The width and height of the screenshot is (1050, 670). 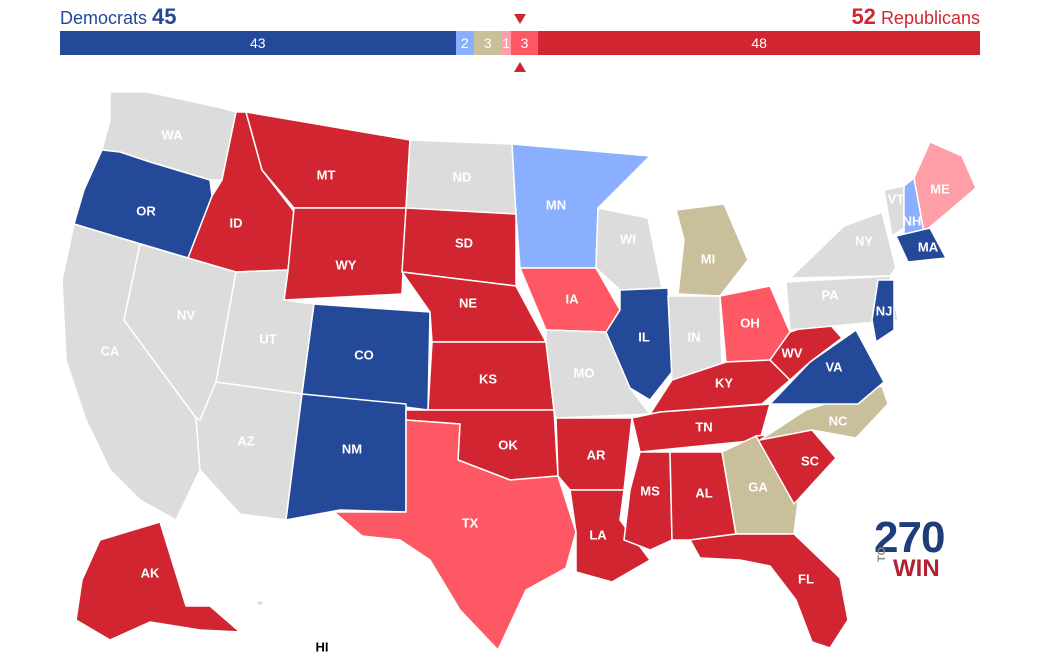 What do you see at coordinates (150, 572) in the screenshot?
I see `state-label: AK` at bounding box center [150, 572].